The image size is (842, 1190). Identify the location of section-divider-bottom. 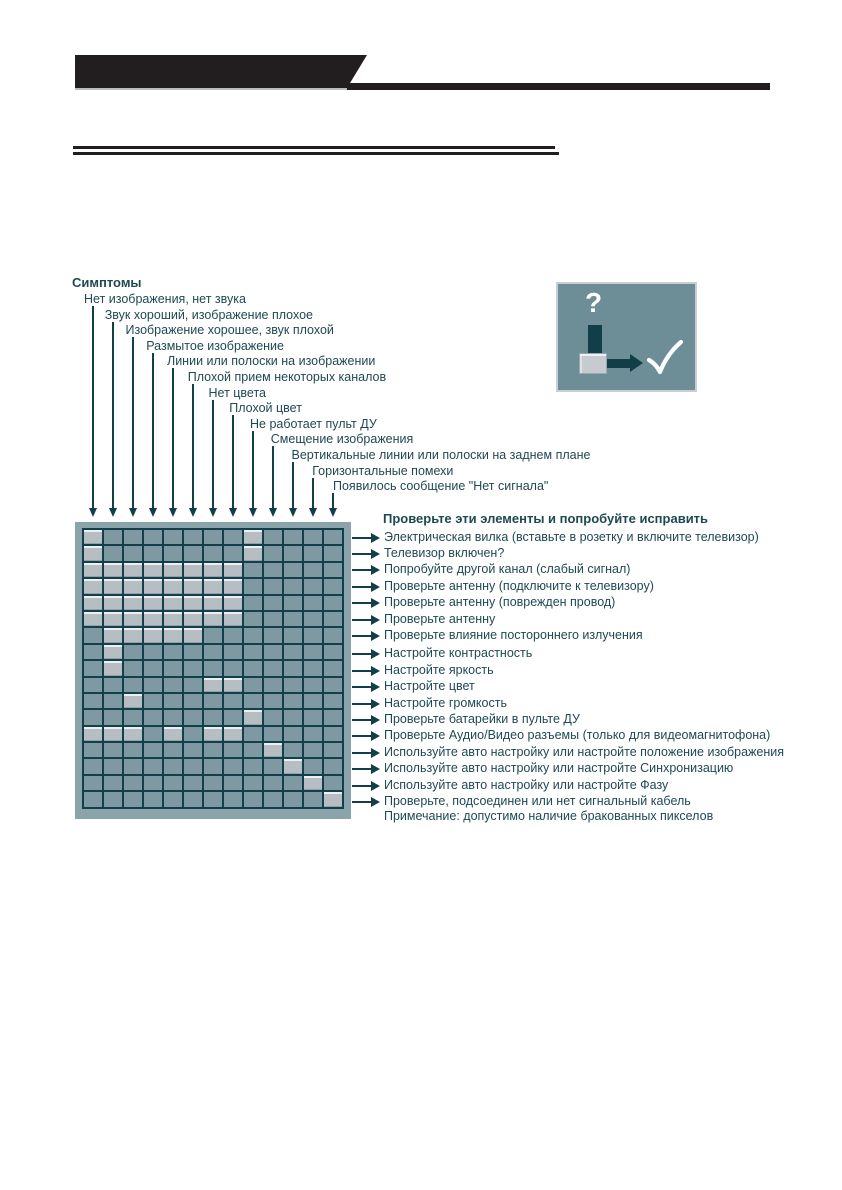
(316, 153).